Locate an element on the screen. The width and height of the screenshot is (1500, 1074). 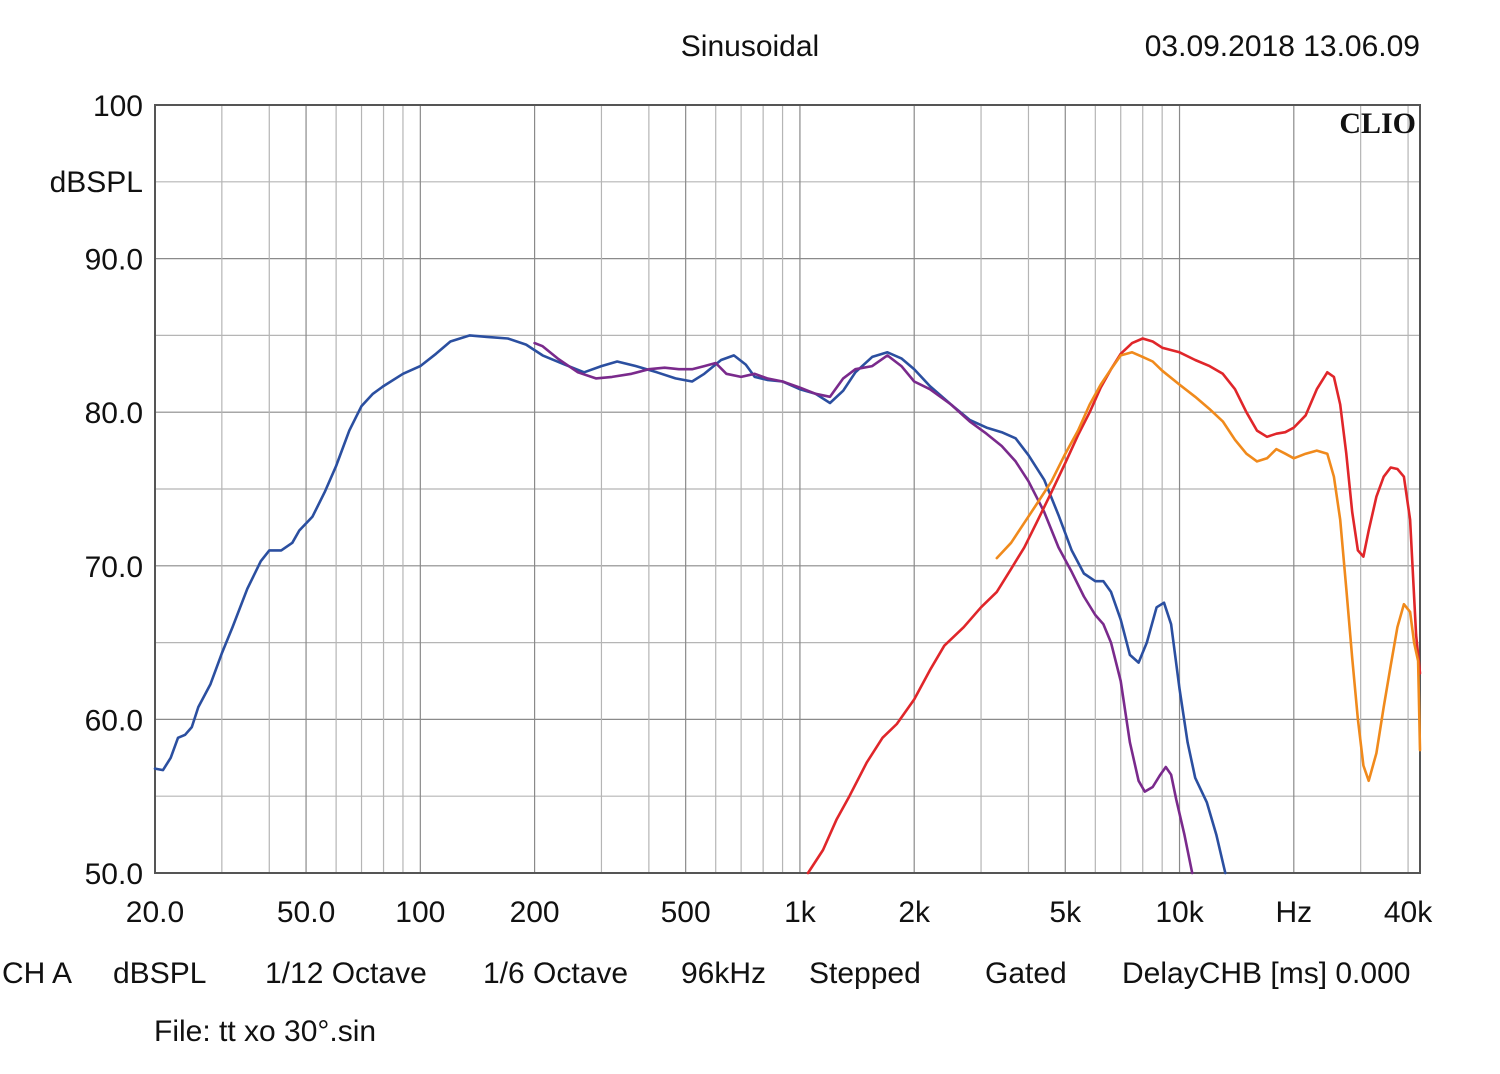
x-tick-label: 200 is located at coordinates (535, 912).